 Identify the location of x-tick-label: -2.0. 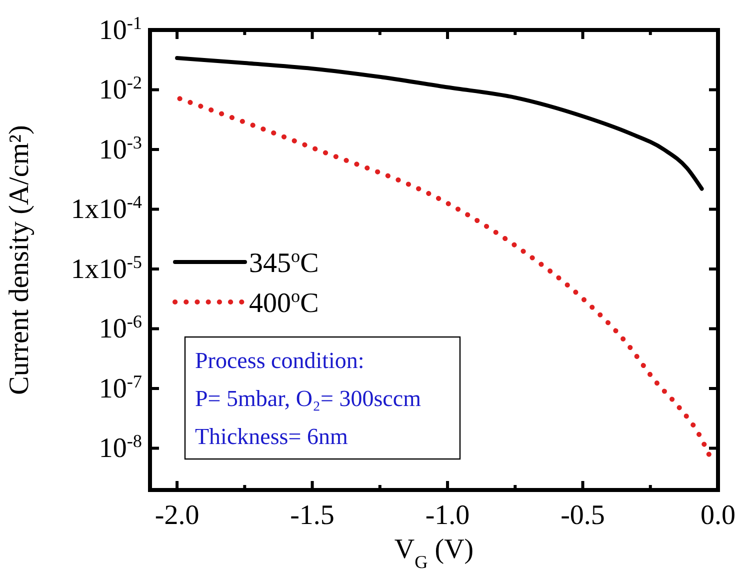
(177, 515).